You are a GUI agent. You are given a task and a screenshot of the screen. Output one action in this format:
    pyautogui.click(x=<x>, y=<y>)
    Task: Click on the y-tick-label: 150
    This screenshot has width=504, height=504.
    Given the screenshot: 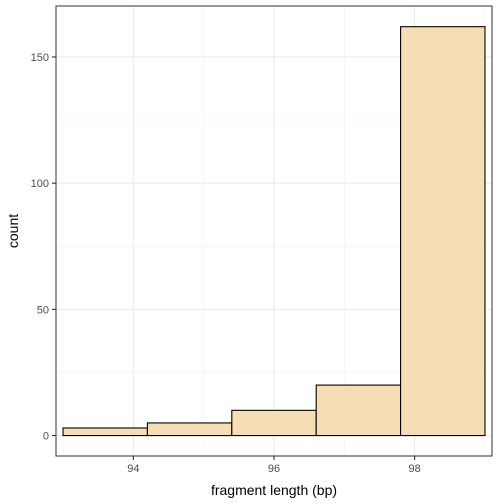 What is the action you would take?
    pyautogui.click(x=40, y=58)
    